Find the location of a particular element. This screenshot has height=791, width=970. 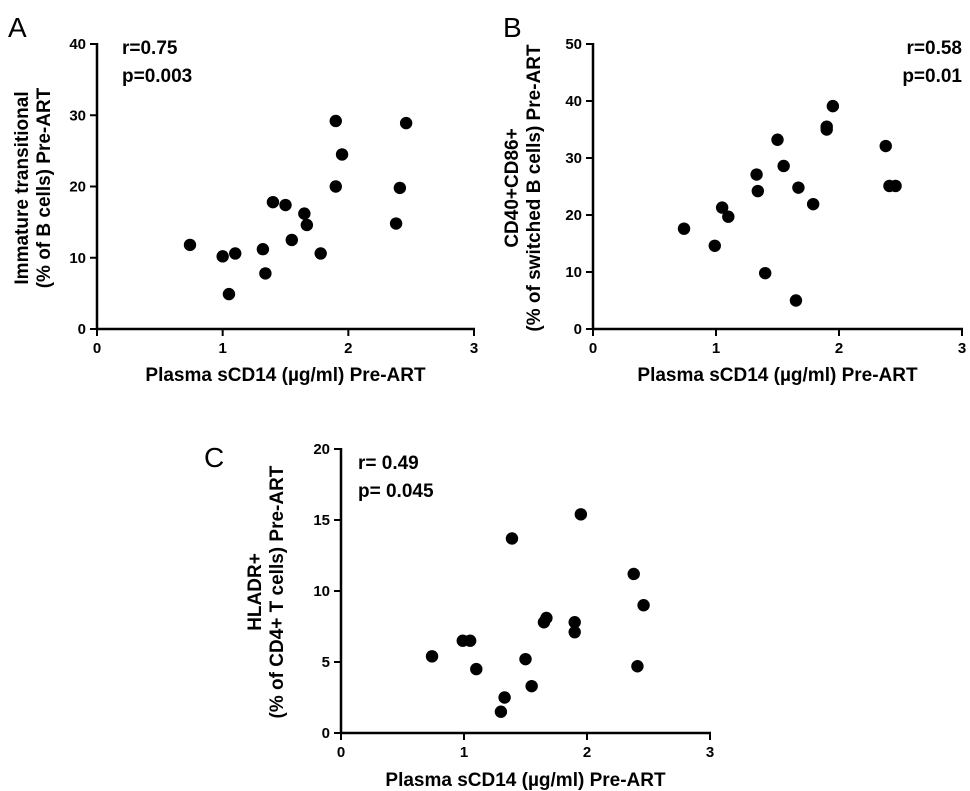

r-value-label: r=0.58 is located at coordinates (934, 48).